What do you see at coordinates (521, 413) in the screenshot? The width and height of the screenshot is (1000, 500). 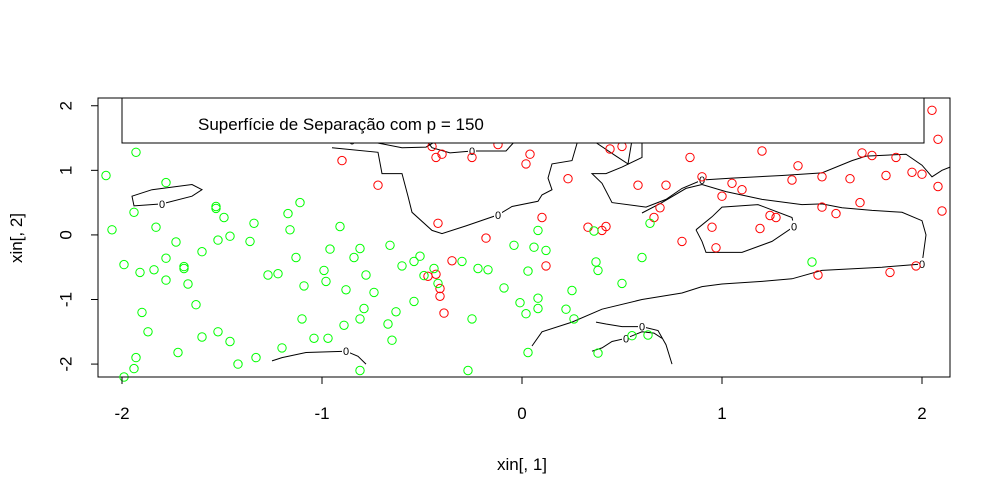 I see `x-tick-label: 0` at bounding box center [521, 413].